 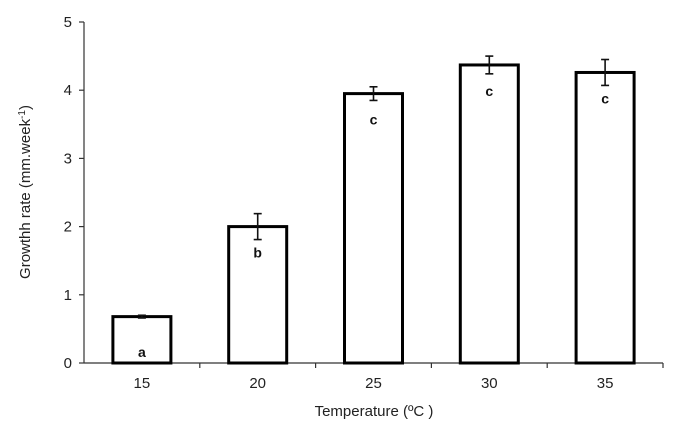 What do you see at coordinates (142, 383) in the screenshot?
I see `x-tick-label: 15` at bounding box center [142, 383].